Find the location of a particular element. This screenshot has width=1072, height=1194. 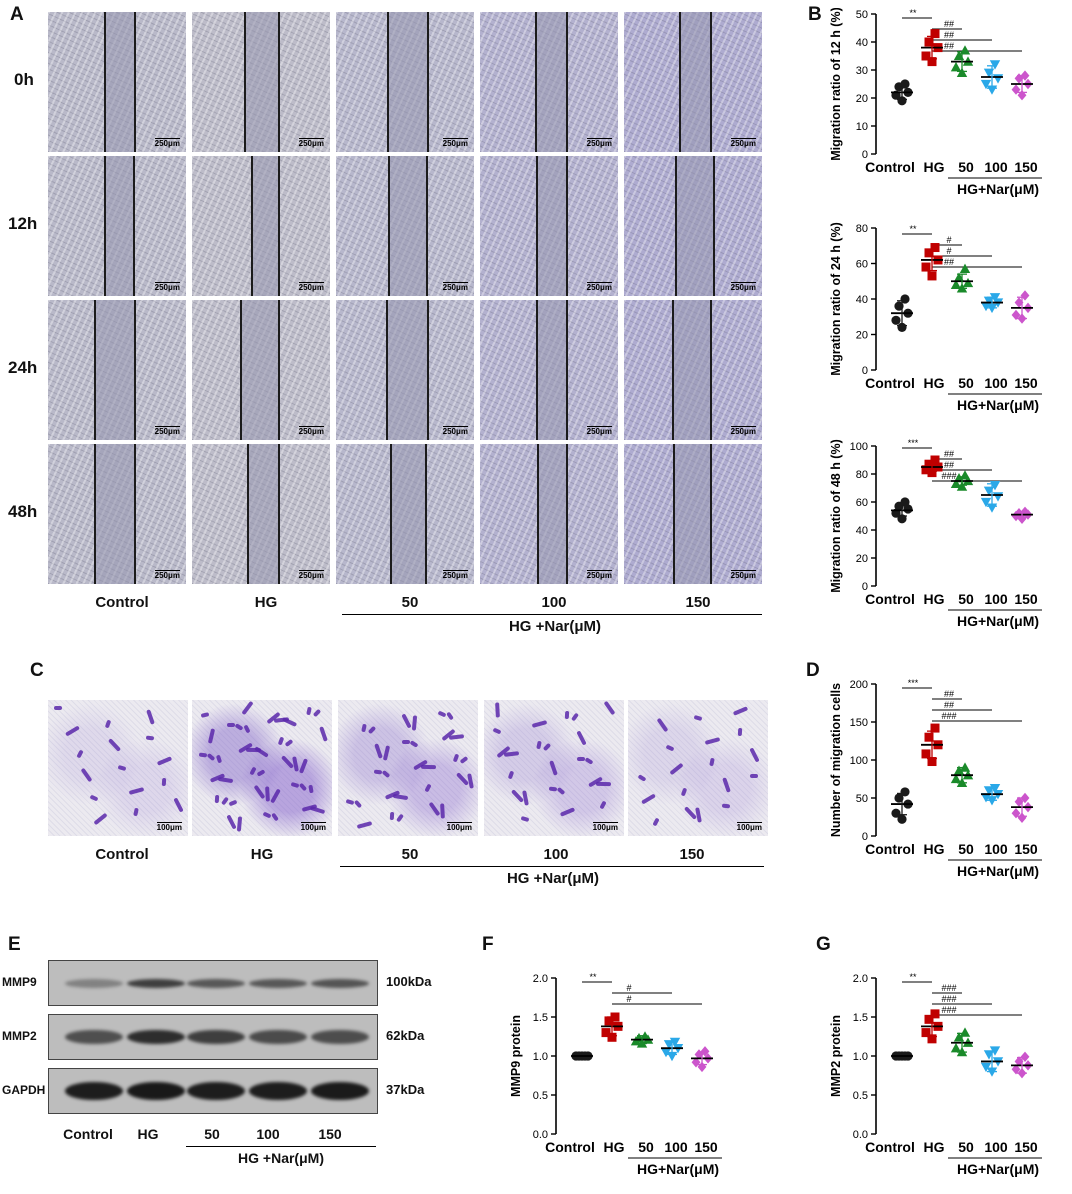

molecular-weight-label: 37kDa is located at coordinates (405, 1089).